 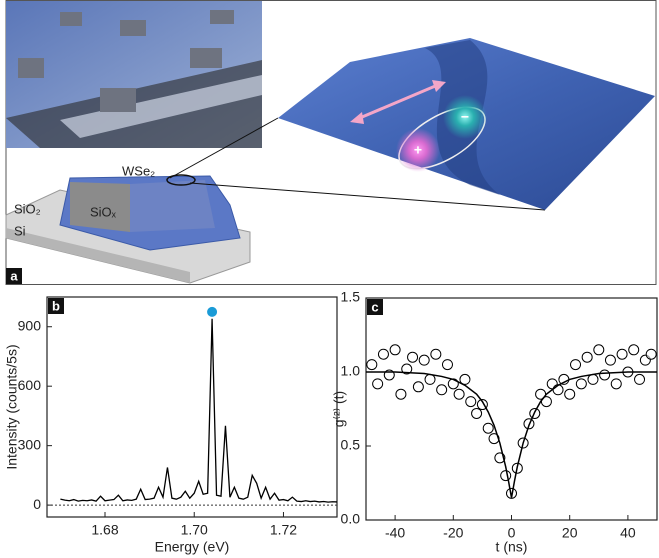 What do you see at coordinates (453, 533) in the screenshot?
I see `x-tick-label: -20` at bounding box center [453, 533].